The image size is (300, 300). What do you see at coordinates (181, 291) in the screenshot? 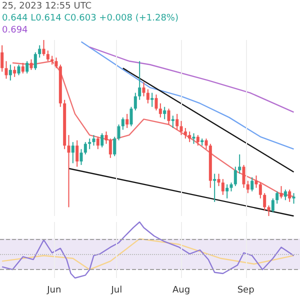
I see `x-tick-label: Aug` at bounding box center [181, 291].